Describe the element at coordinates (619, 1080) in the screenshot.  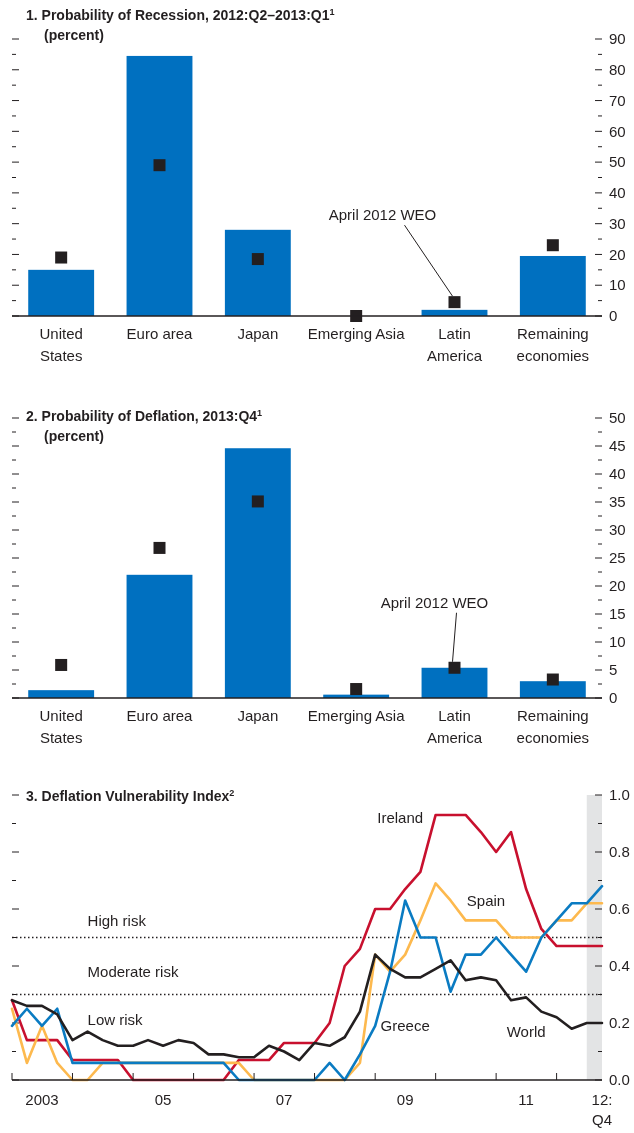
I see `y-tick-label: 0.0` at that location.